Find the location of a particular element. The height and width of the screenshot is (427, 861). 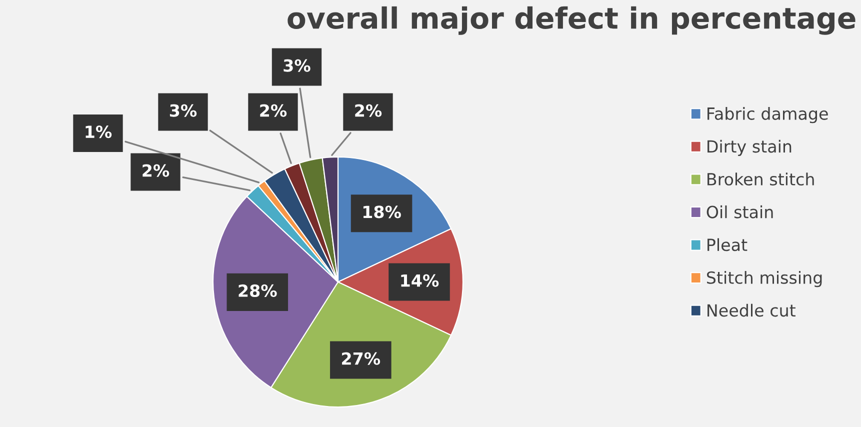

legend-label: Broken stitch is located at coordinates (761, 179).